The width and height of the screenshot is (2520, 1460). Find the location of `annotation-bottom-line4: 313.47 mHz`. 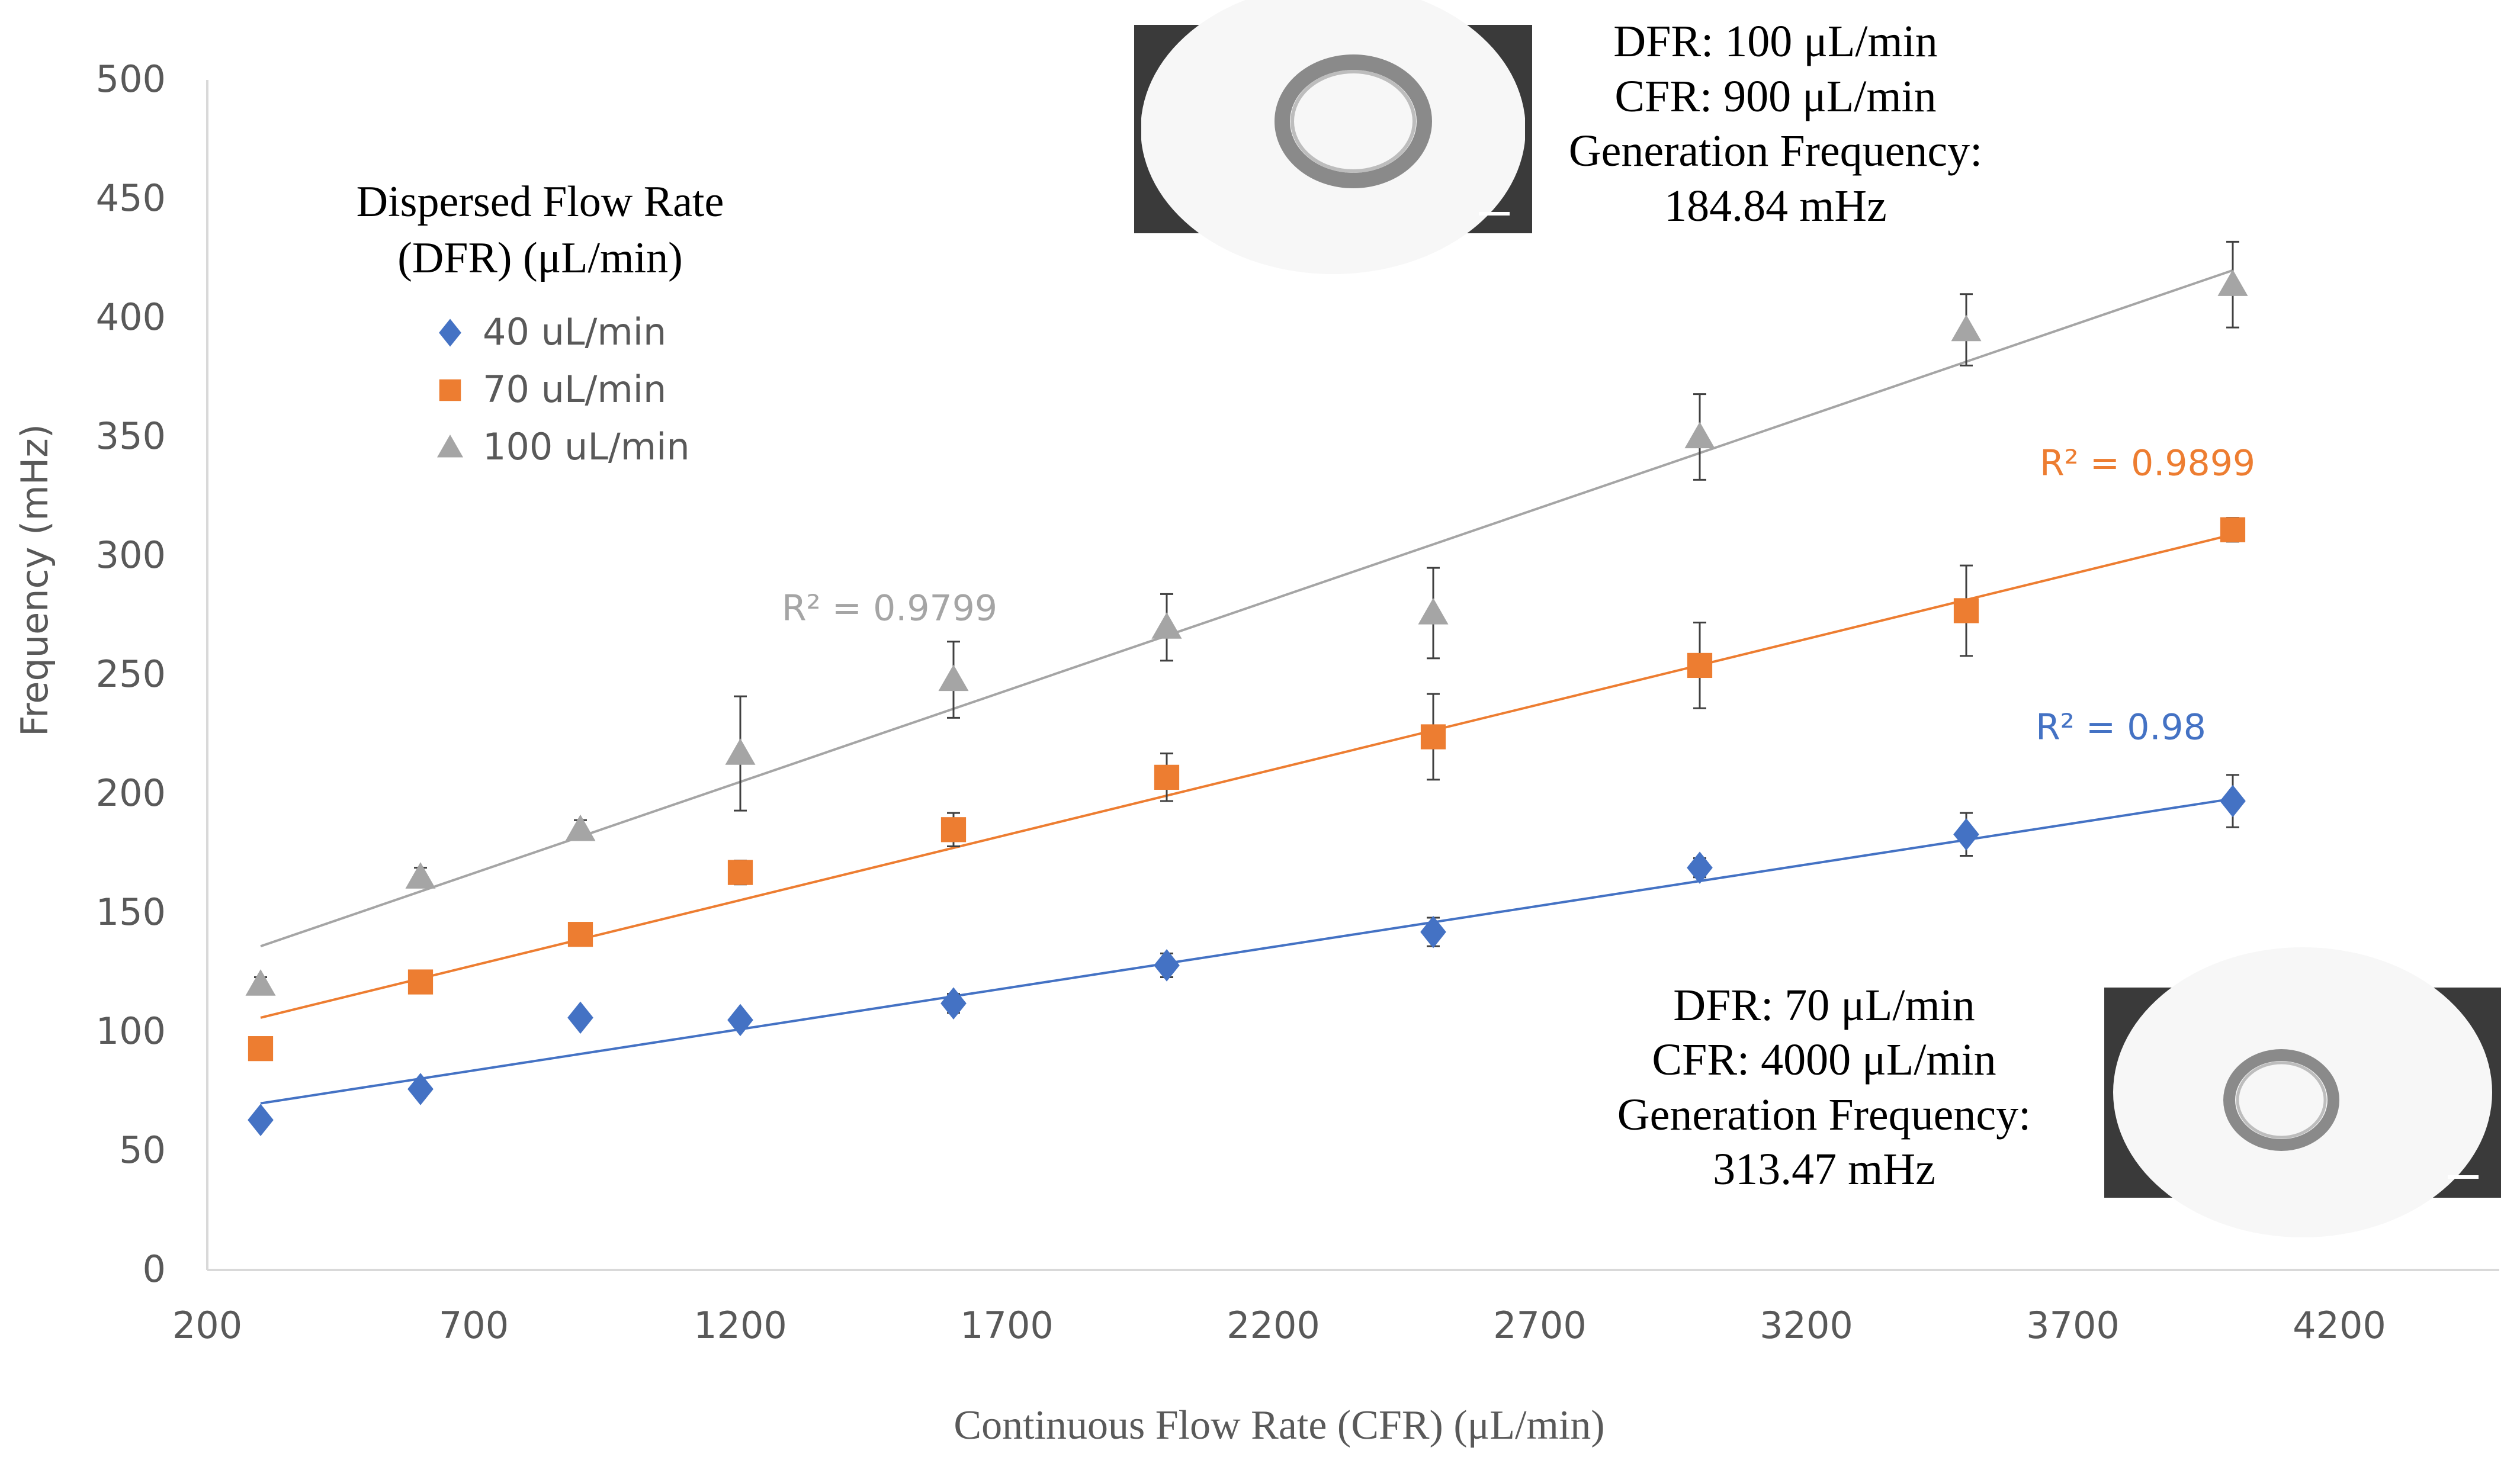

annotation-bottom-line4: 313.47 mHz is located at coordinates (1824, 1169).